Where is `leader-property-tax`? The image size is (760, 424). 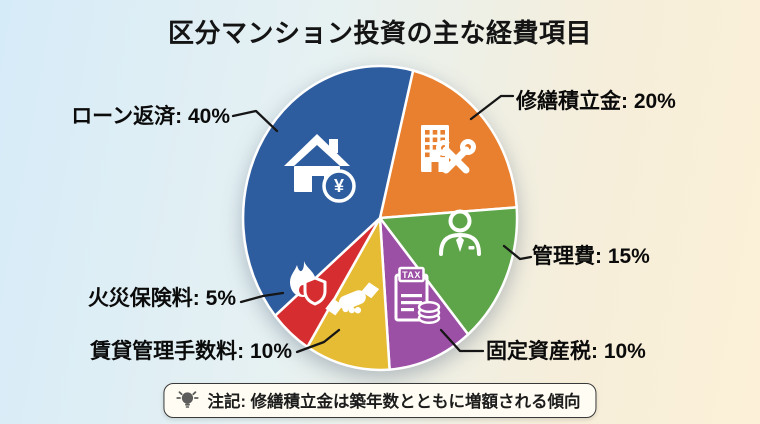 leader-property-tax is located at coordinates (462, 340).